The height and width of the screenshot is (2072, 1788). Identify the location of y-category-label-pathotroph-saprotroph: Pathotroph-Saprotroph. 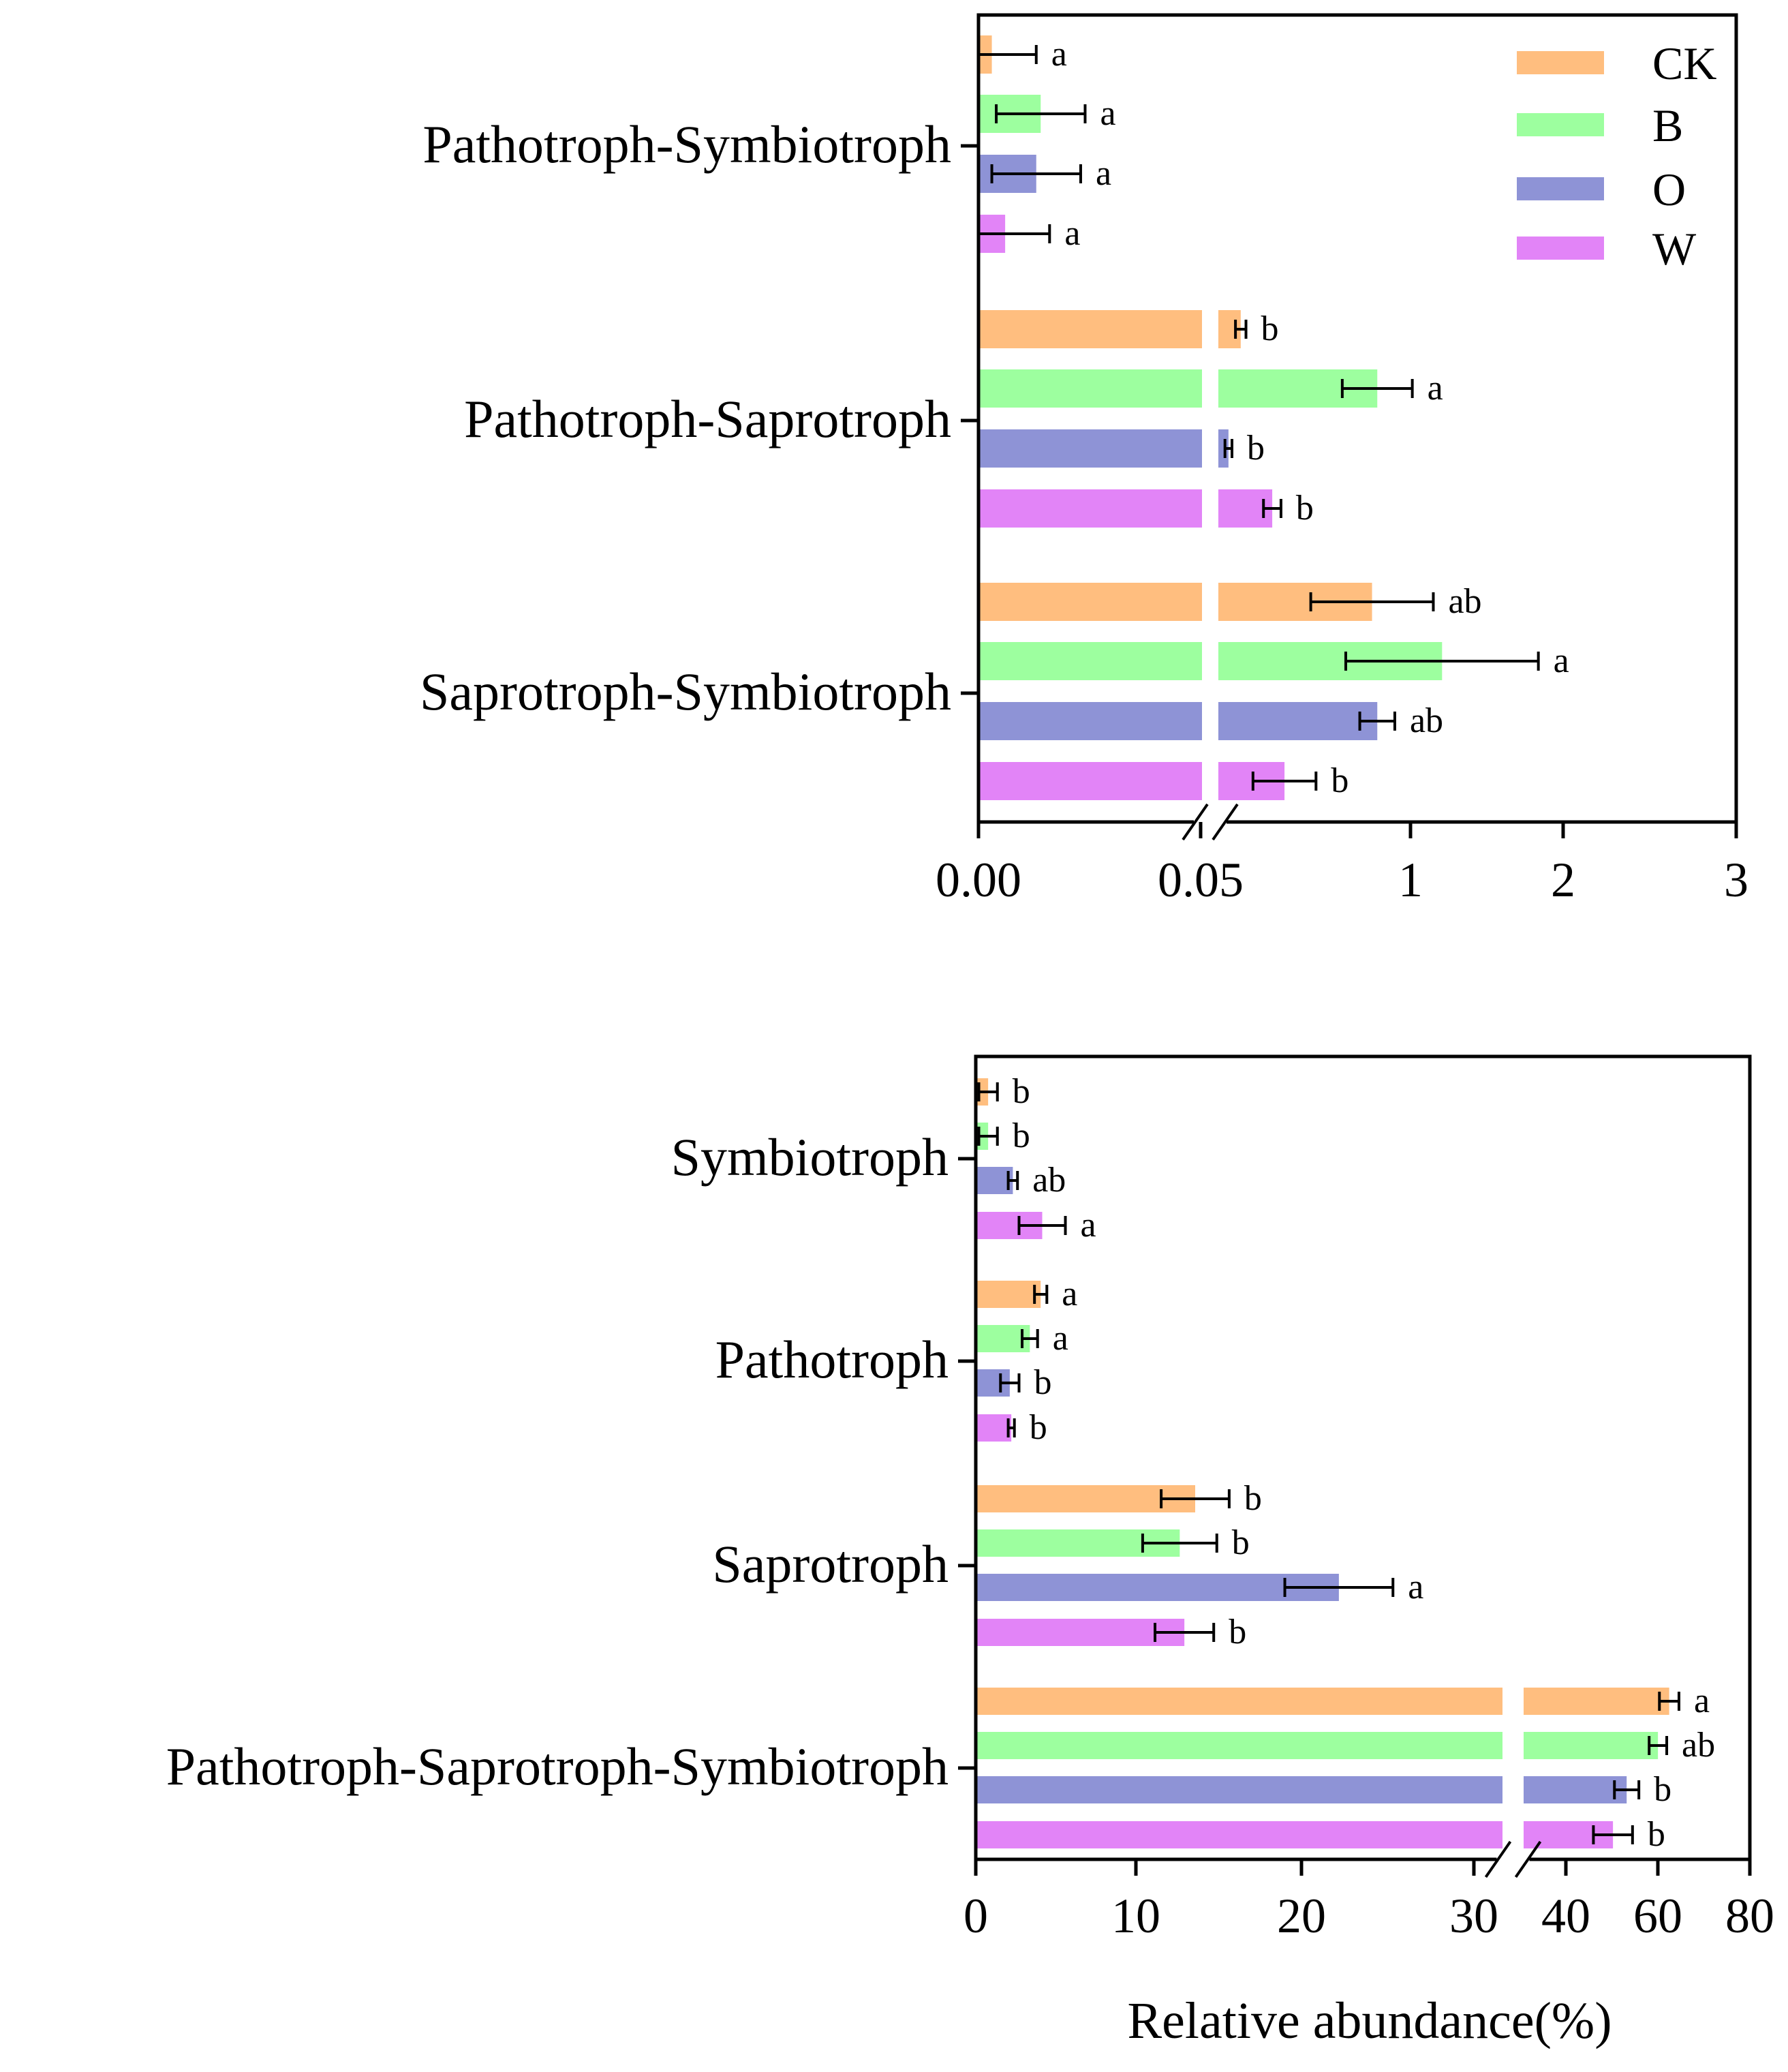
(707, 418).